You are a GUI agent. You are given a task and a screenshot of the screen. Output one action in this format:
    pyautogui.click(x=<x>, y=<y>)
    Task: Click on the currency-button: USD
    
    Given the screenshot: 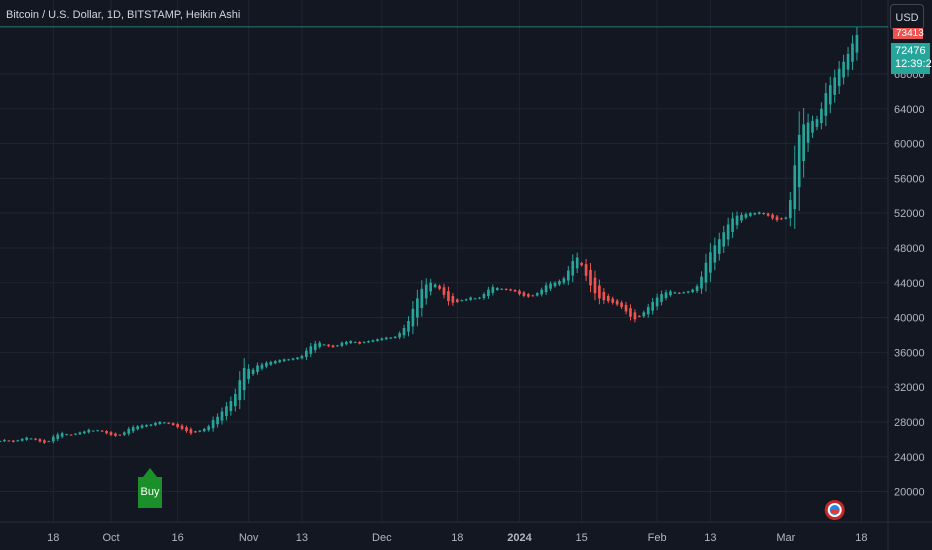 What is the action you would take?
    pyautogui.click(x=907, y=17)
    